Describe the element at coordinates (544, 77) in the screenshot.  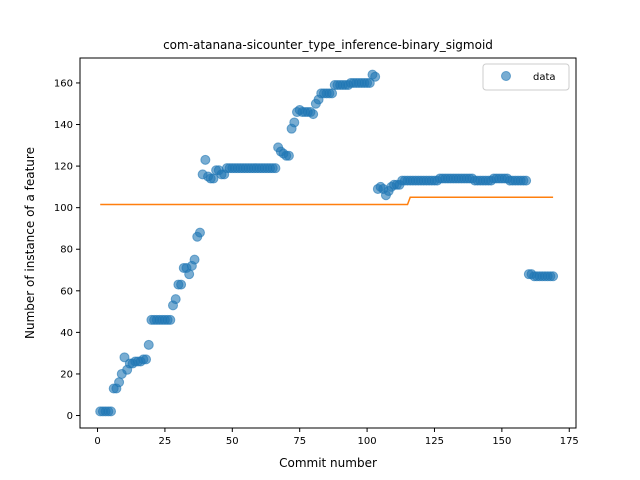
I see `legend-label-data: data` at that location.